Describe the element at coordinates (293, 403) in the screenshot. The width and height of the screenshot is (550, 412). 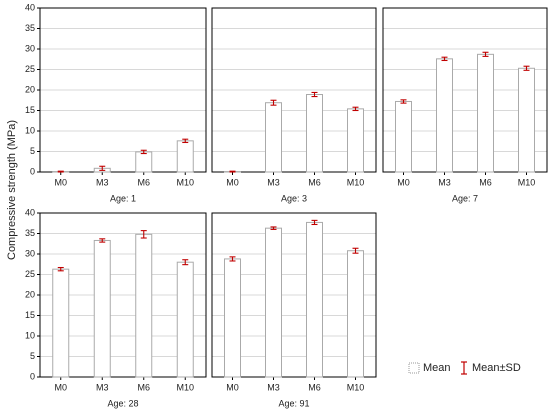
I see `panel-title: Age: 91` at that location.